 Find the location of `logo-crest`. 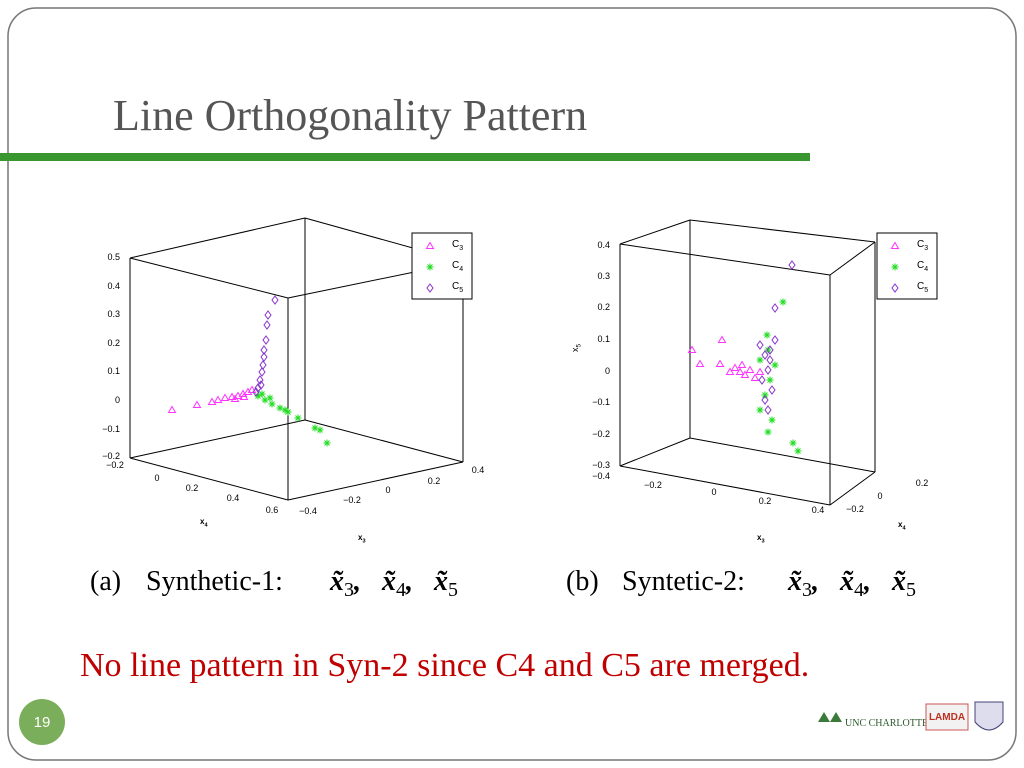

logo-crest is located at coordinates (989, 716).